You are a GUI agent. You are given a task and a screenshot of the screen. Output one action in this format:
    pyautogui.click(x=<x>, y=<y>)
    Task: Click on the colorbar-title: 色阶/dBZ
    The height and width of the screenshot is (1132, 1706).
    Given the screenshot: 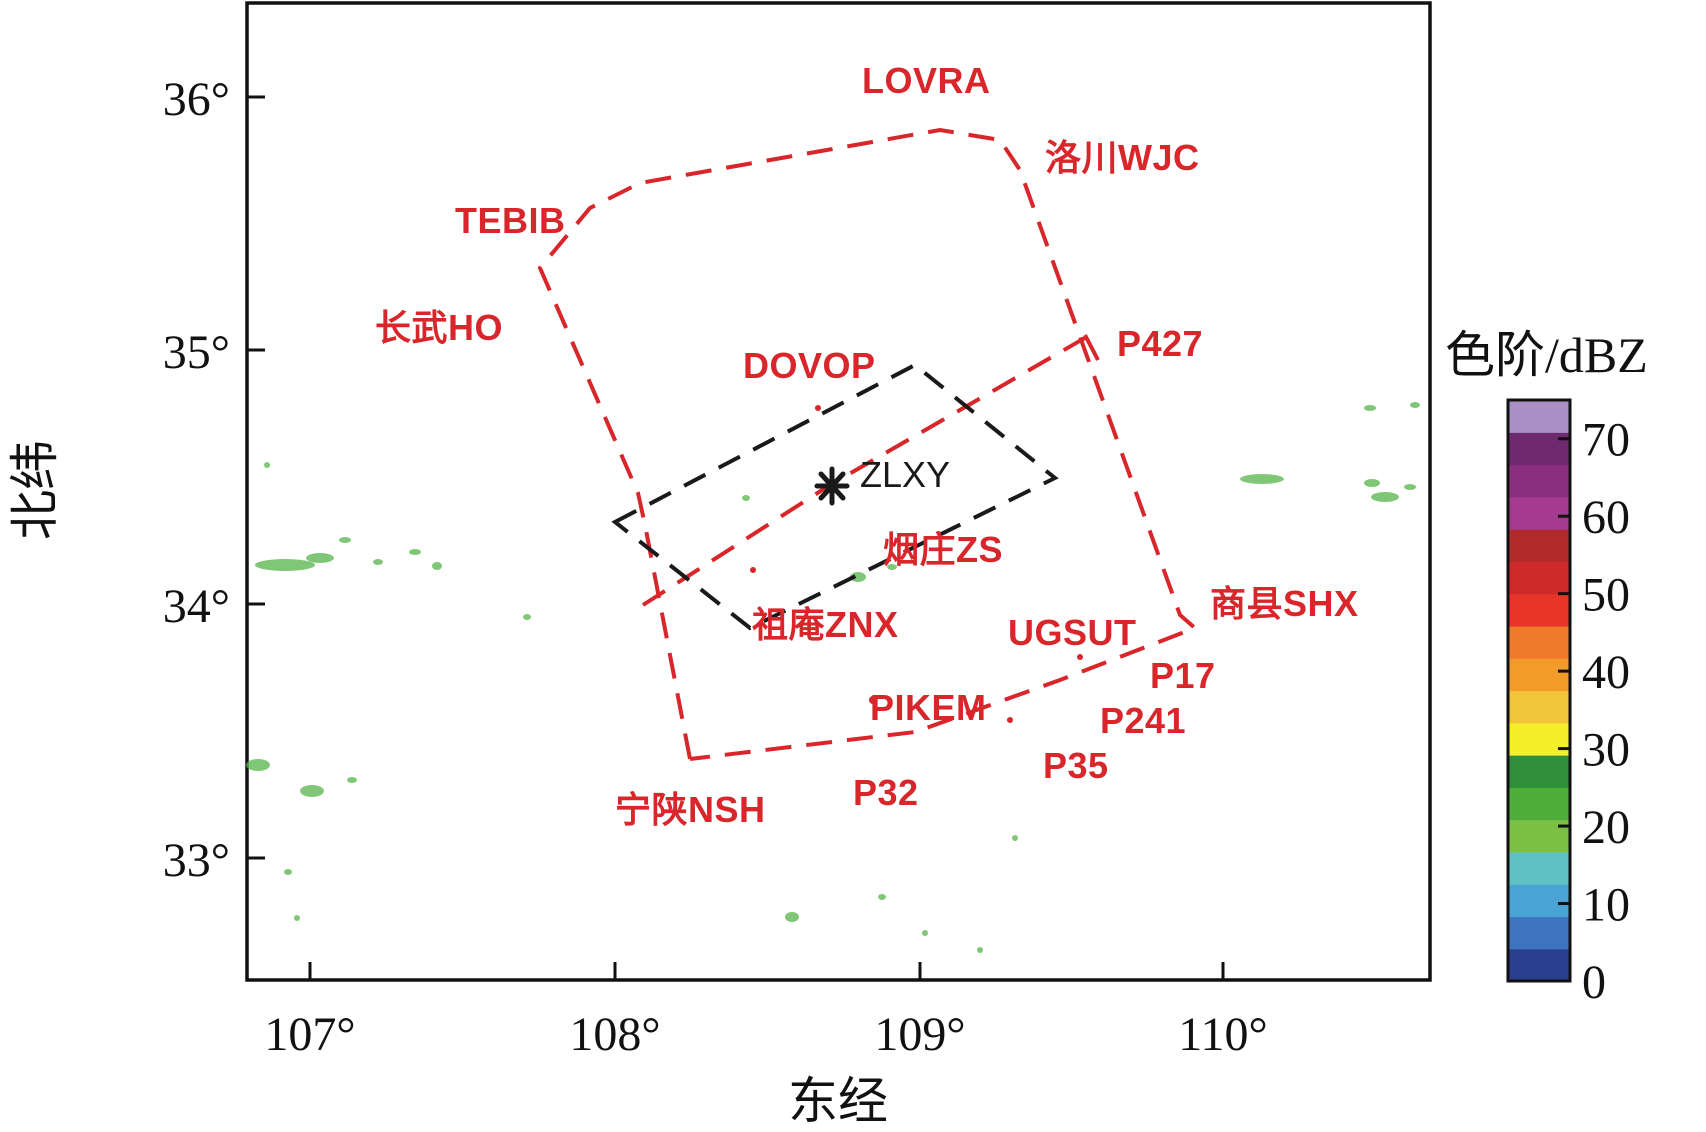 What is the action you would take?
    pyautogui.click(x=1546, y=355)
    